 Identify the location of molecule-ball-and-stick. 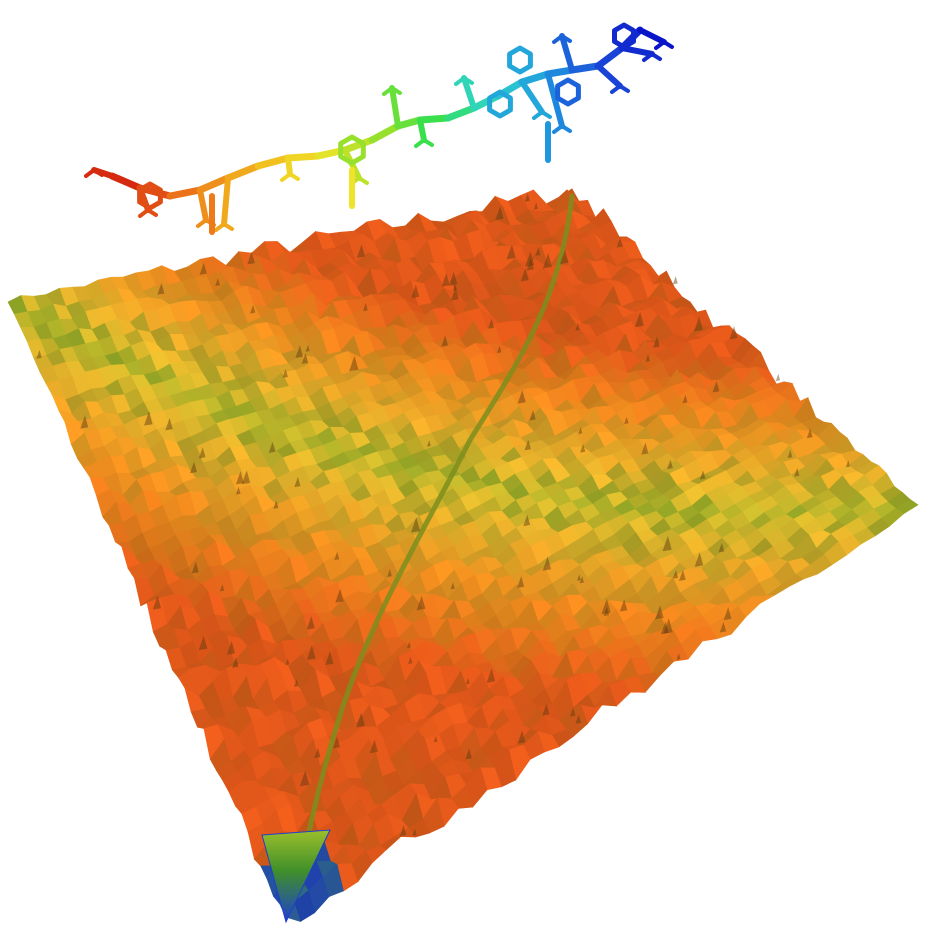
(379, 128).